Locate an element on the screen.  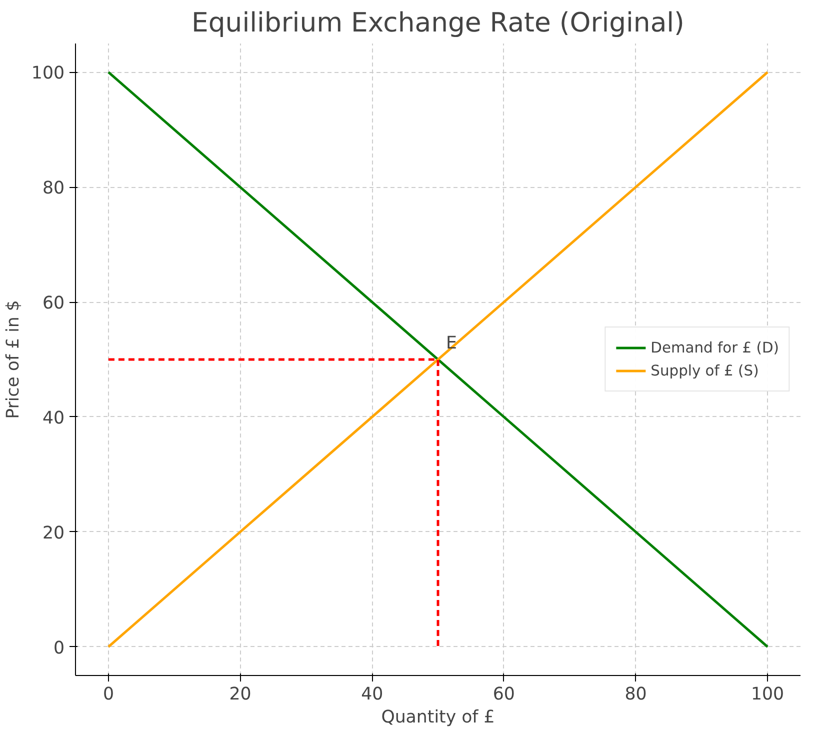
x-tick-label: 40 is located at coordinates (372, 694).